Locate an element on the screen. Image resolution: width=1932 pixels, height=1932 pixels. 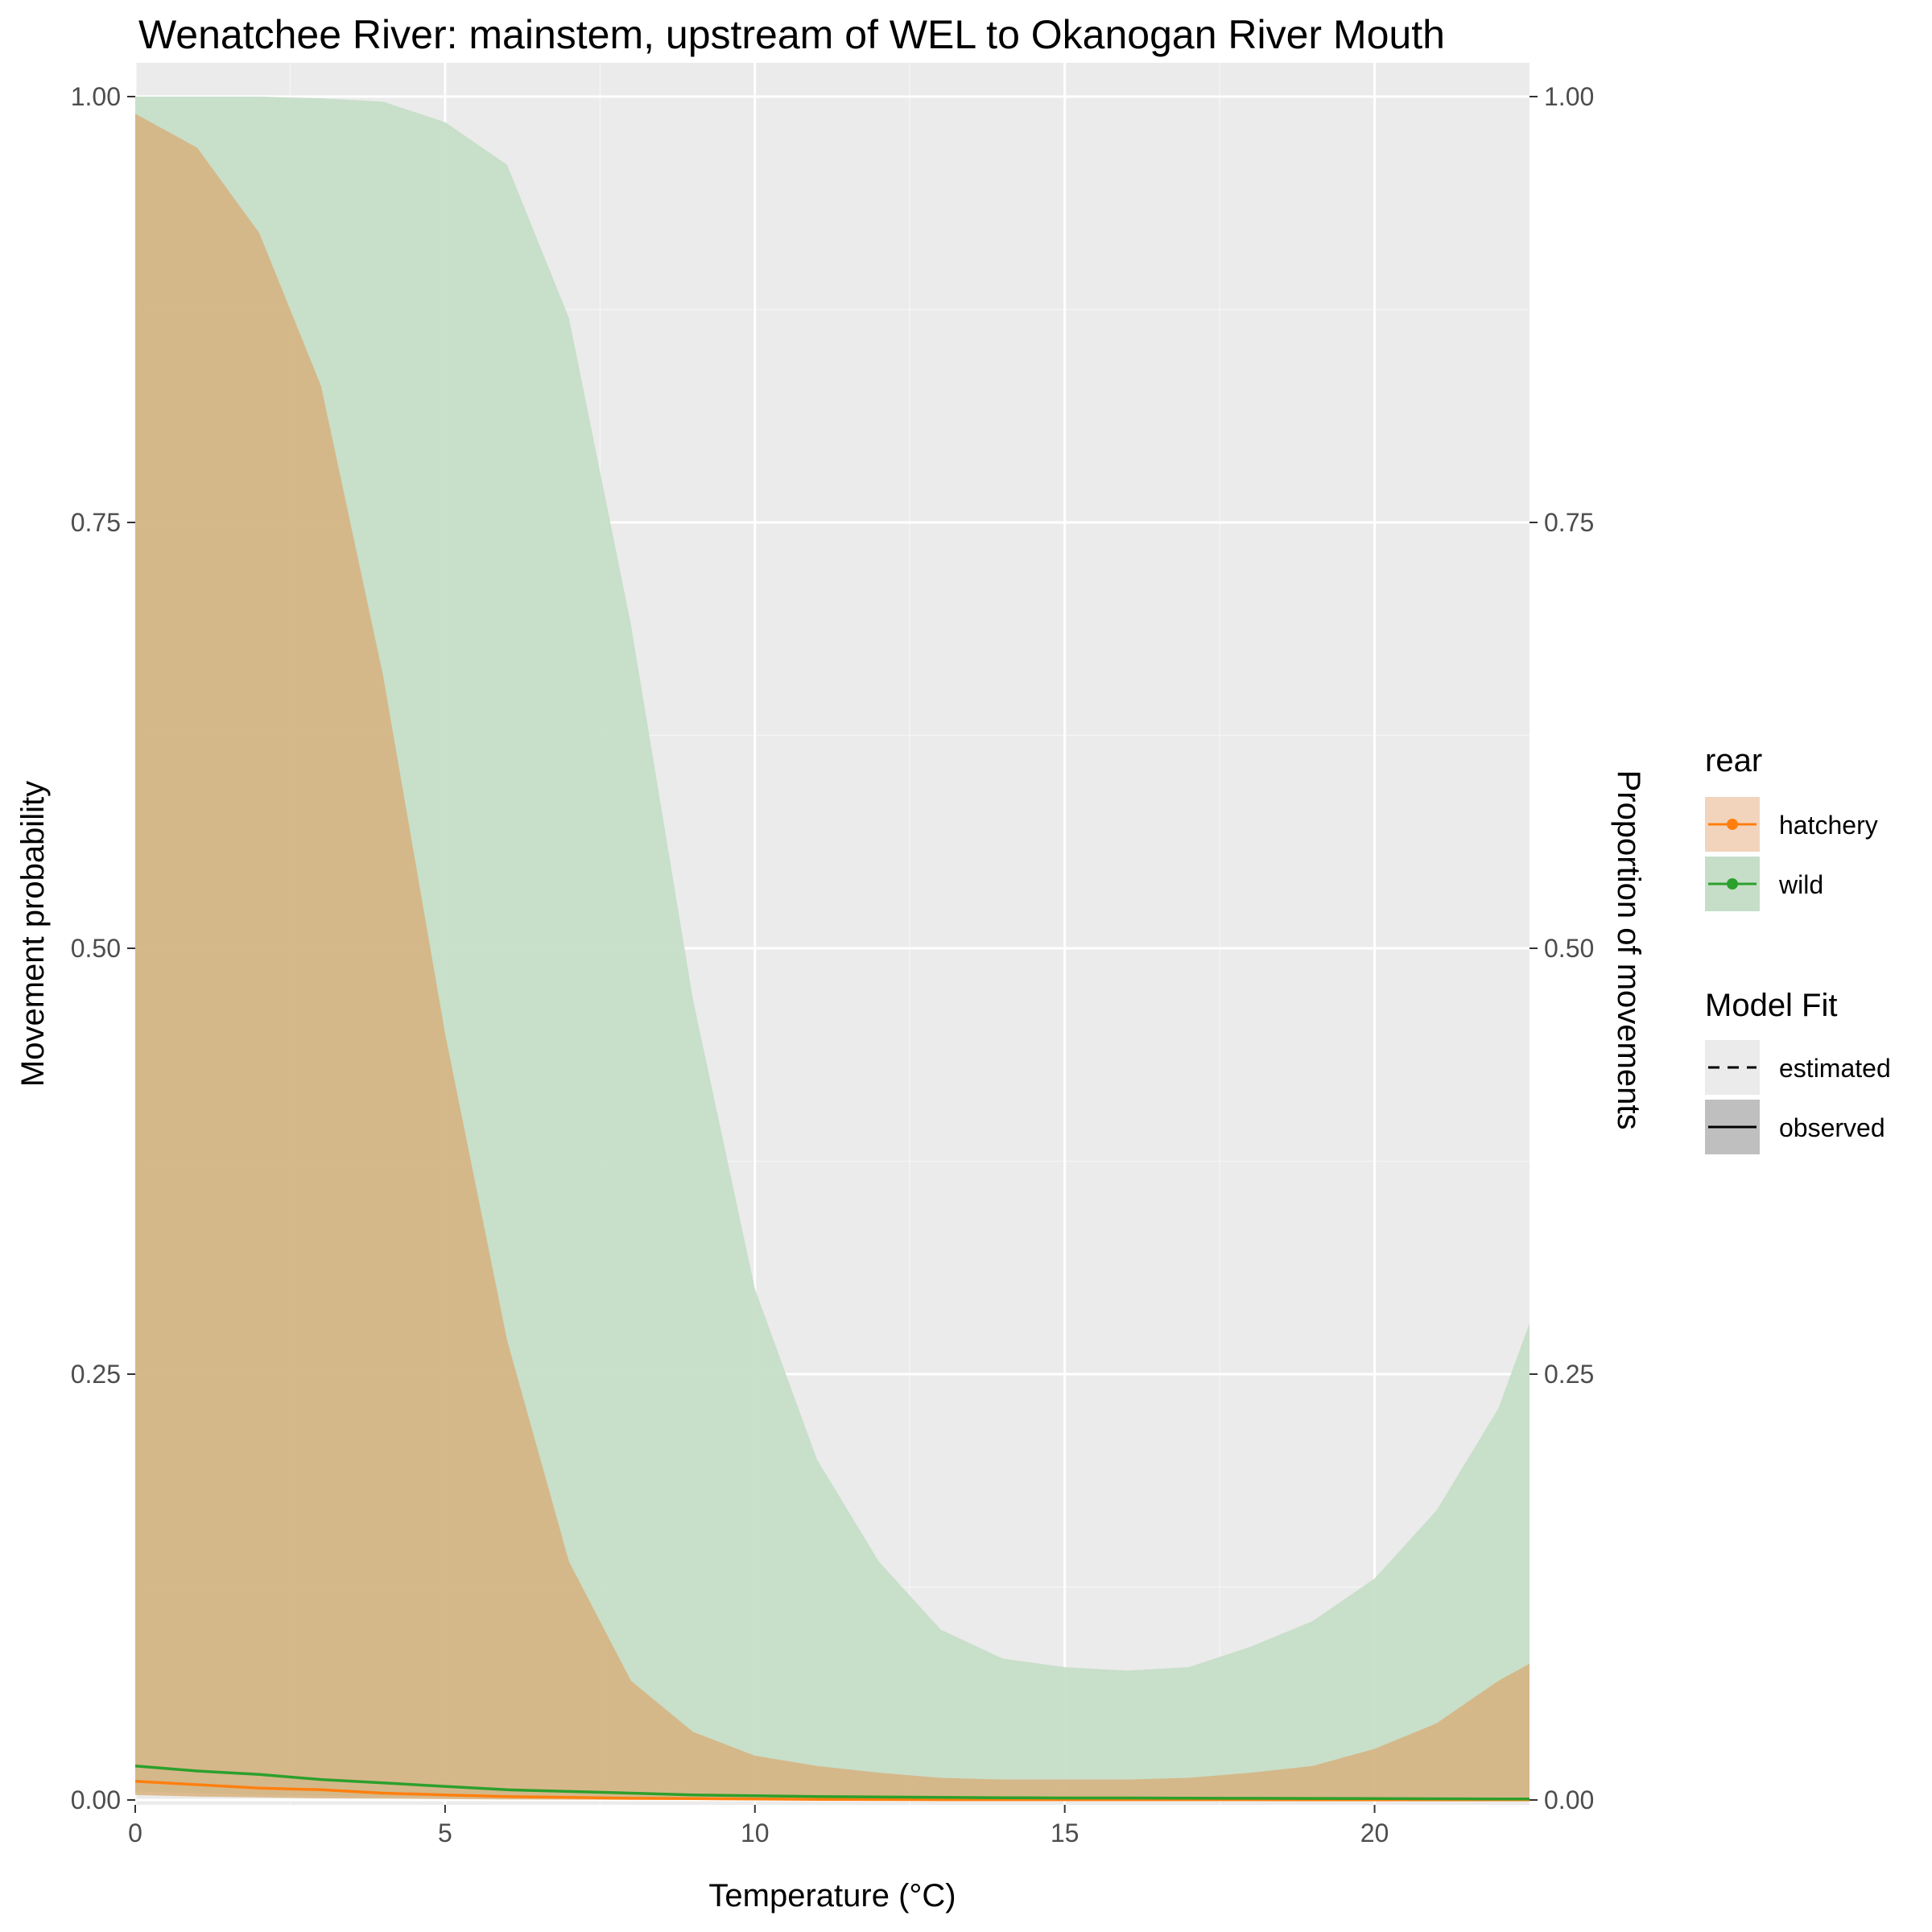
y-tick-label: 0.75 is located at coordinates (96, 522).